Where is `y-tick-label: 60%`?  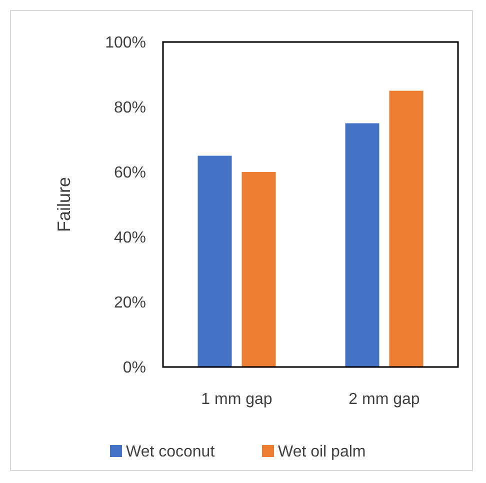
y-tick-label: 60% is located at coordinates (130, 173).